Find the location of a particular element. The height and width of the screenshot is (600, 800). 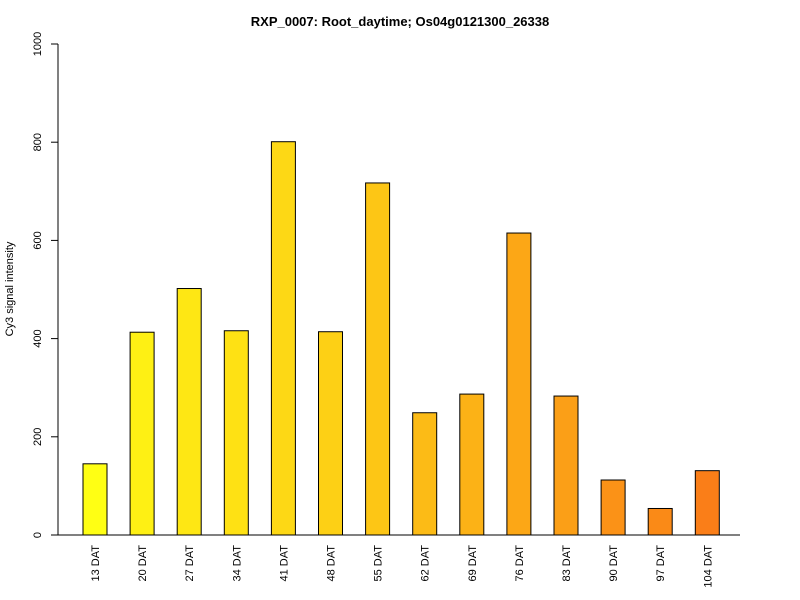

y-axis-label: Cy3 signal intensity is located at coordinates (10, 288).